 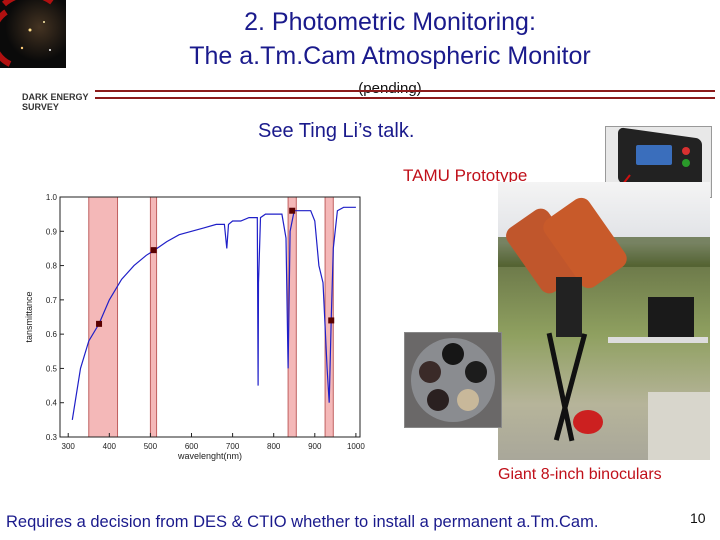 I want to click on binoculars-caption: Giant 8-inch binoculars, so click(x=580, y=474).